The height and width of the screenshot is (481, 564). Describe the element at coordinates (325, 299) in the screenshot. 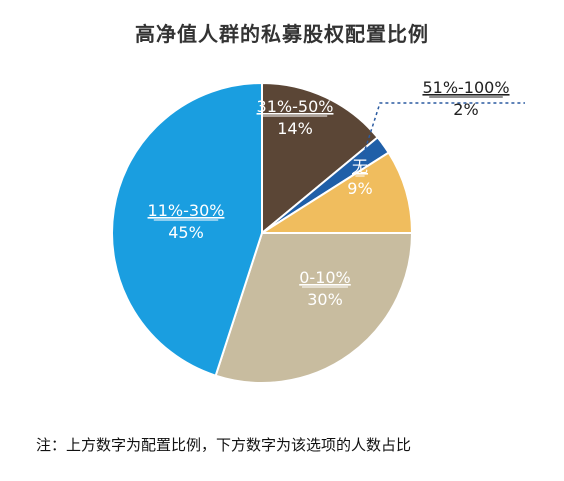

I see `slice-value-label-0-10pct: 30%` at that location.